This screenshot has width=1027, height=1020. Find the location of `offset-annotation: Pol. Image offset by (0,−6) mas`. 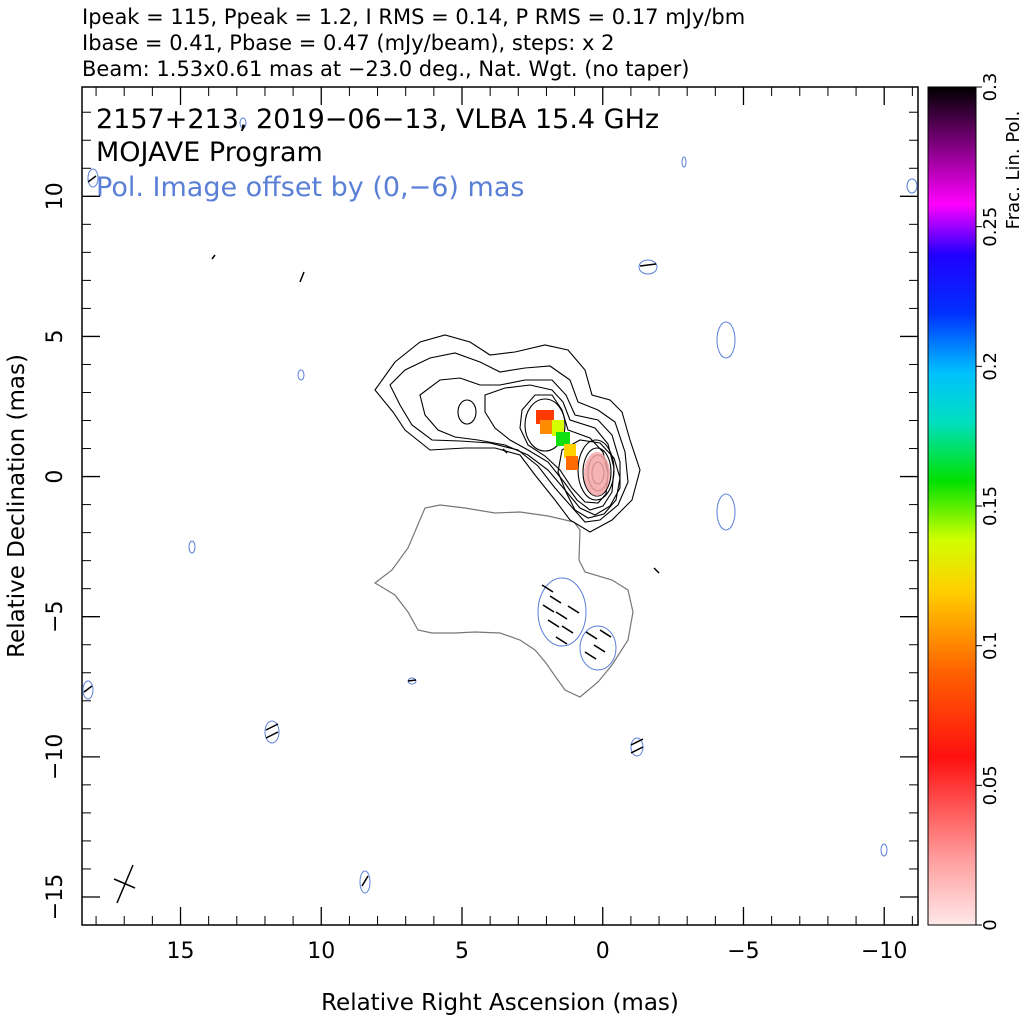

offset-annotation: Pol. Image offset by (0,−6) mas is located at coordinates (310, 187).